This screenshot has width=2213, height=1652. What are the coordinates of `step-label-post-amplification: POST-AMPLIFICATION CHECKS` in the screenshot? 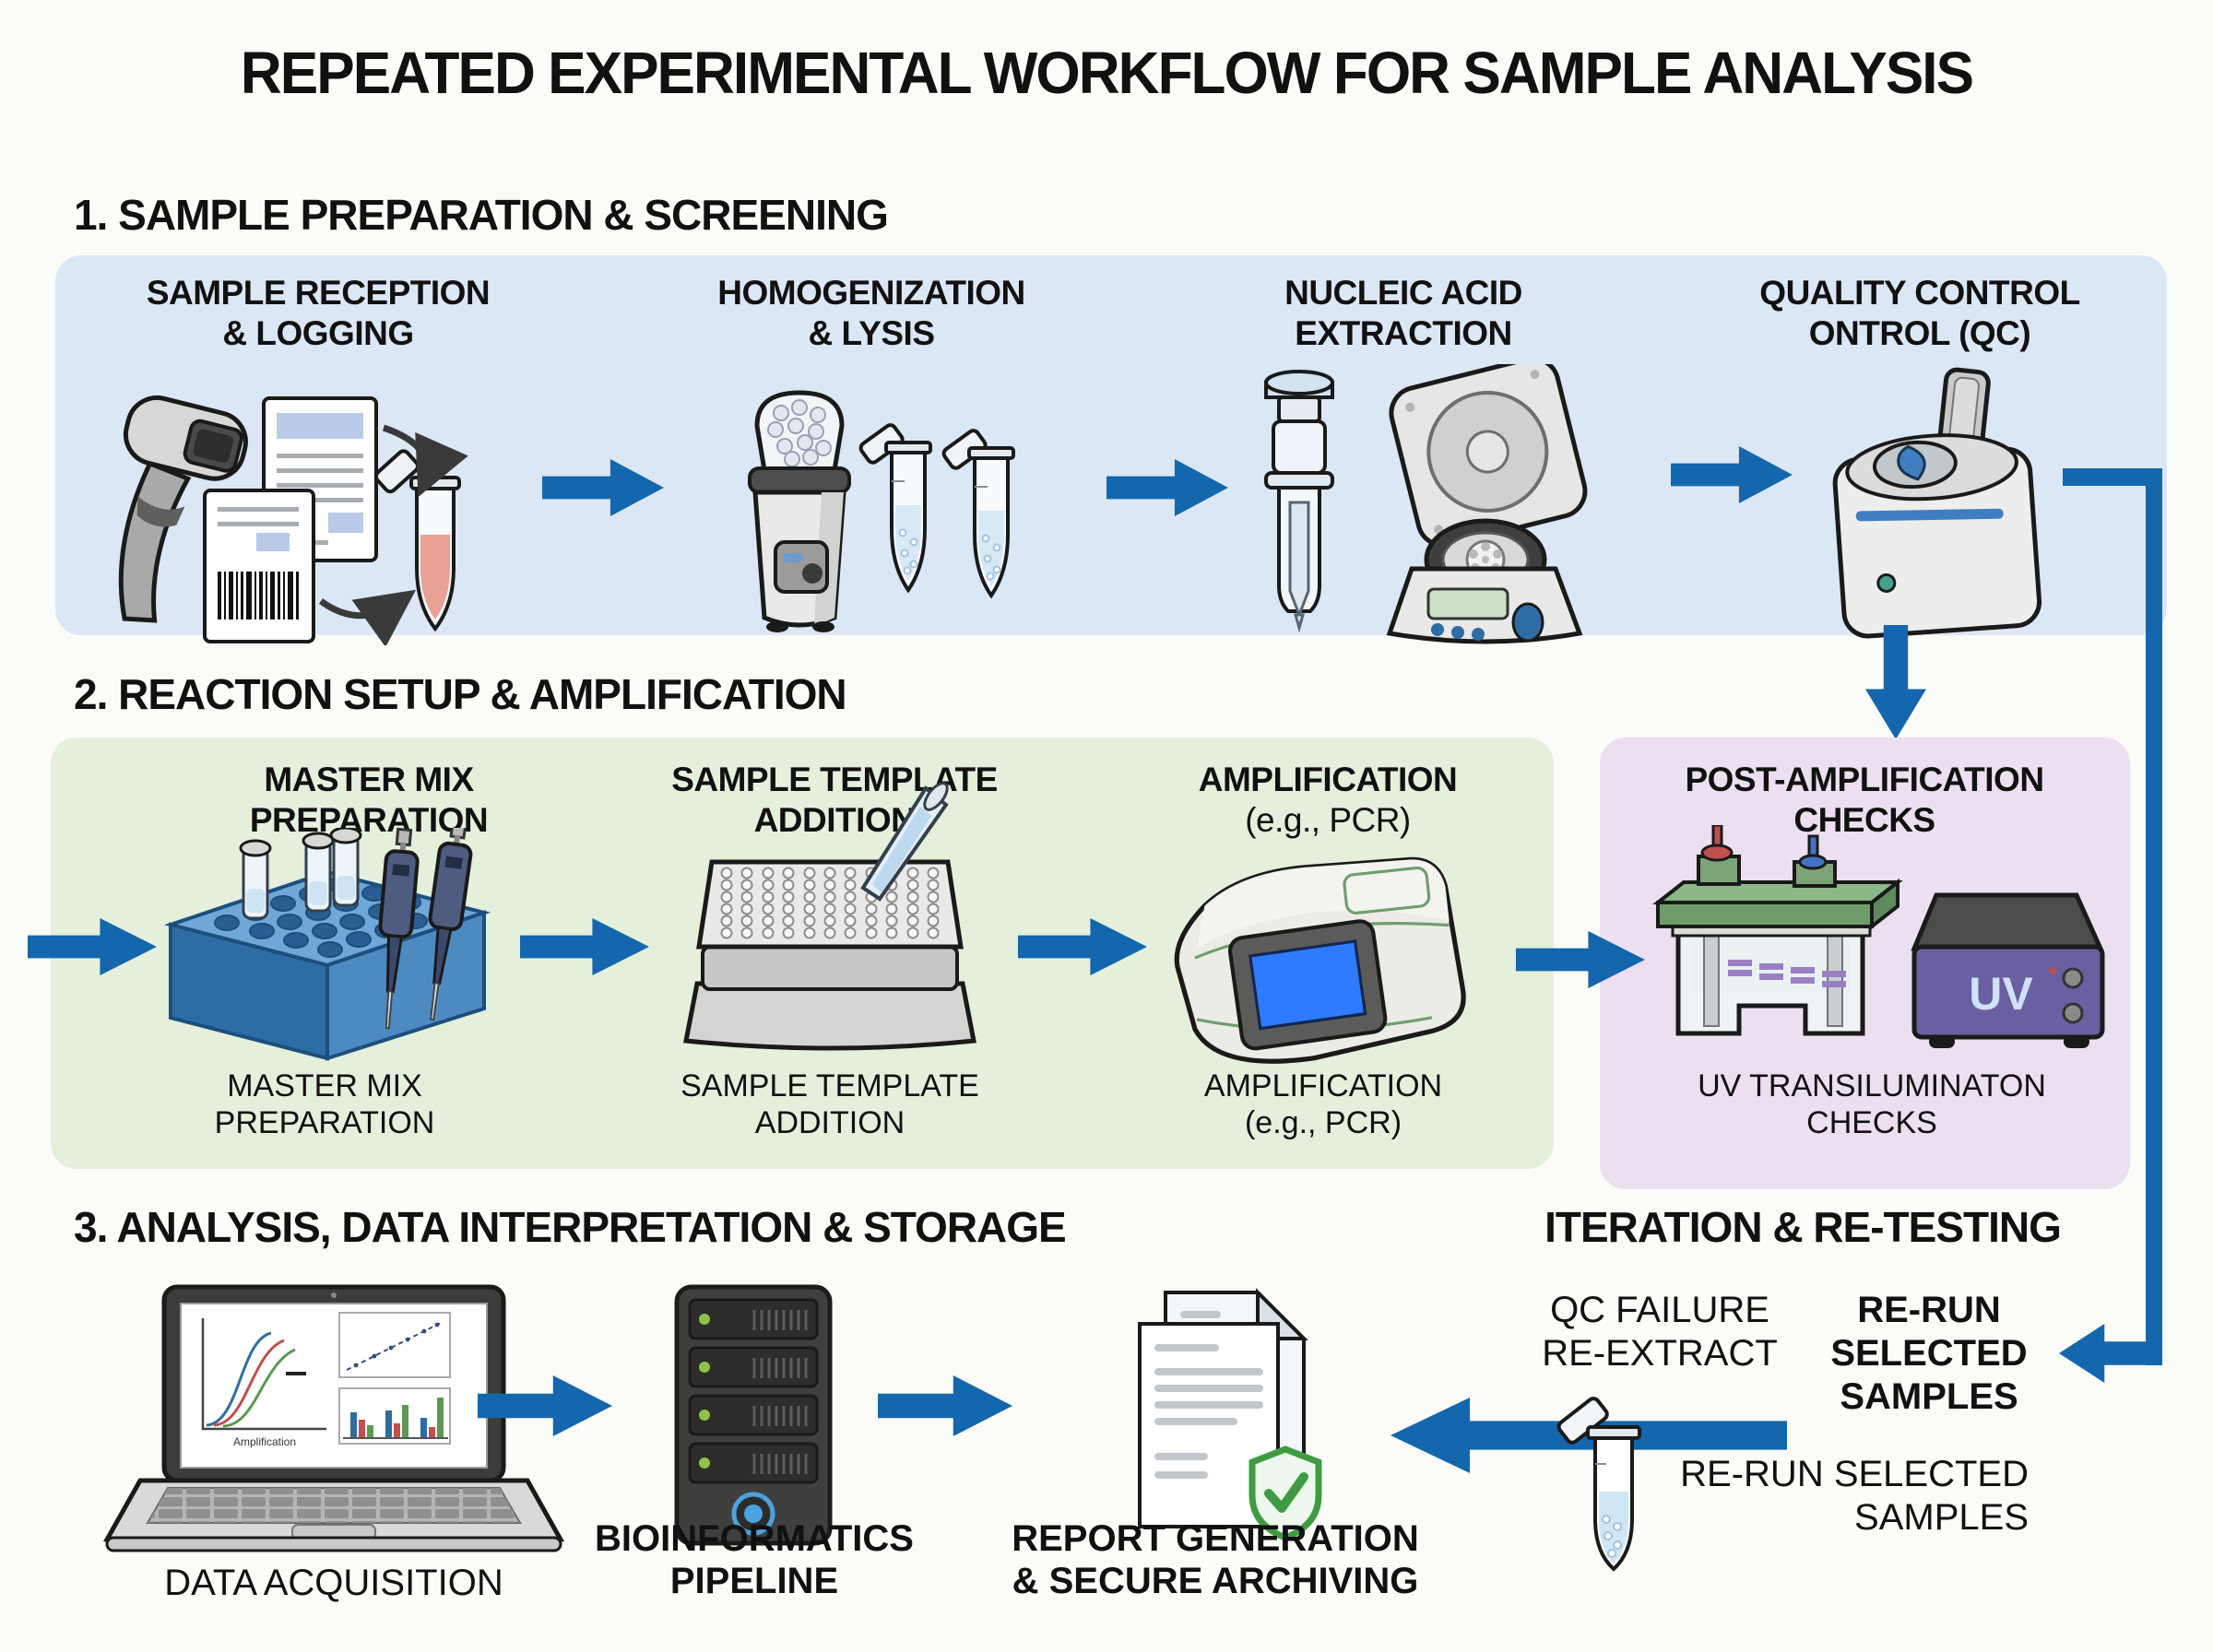 It's located at (1864, 800).